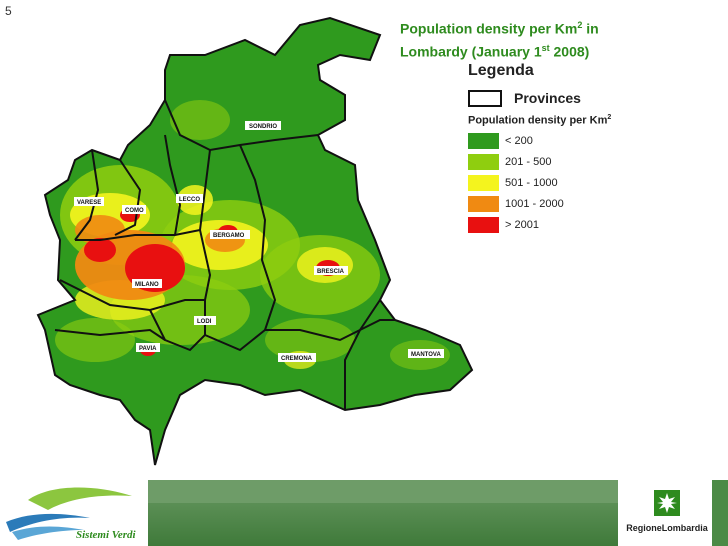 The width and height of the screenshot is (728, 546). What do you see at coordinates (667, 503) in the screenshot?
I see `regione-lombardia-icon` at bounding box center [667, 503].